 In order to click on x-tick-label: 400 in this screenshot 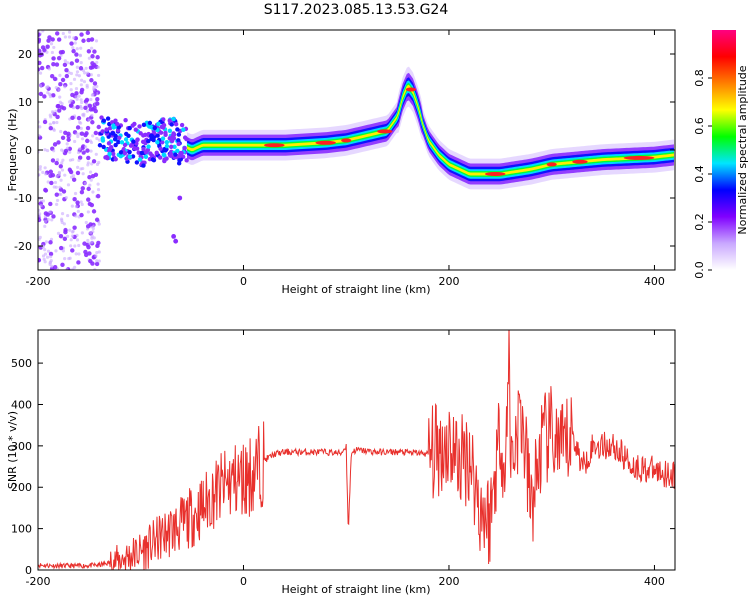, I will do `click(654, 281)`.